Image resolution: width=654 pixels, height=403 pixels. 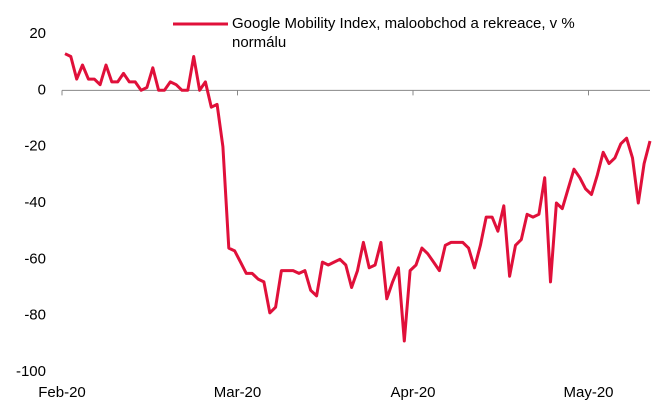 I want to click on y-tick-label: -20, so click(x=35, y=146).